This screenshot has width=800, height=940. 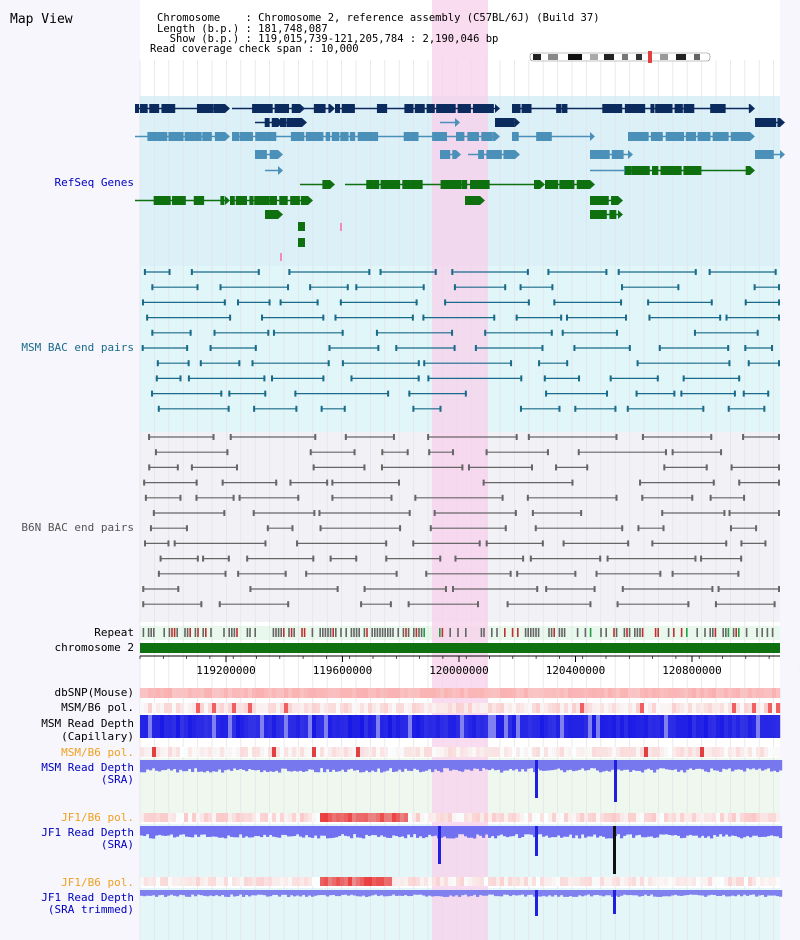 I want to click on label-repeat: Repeat, so click(x=114, y=632).